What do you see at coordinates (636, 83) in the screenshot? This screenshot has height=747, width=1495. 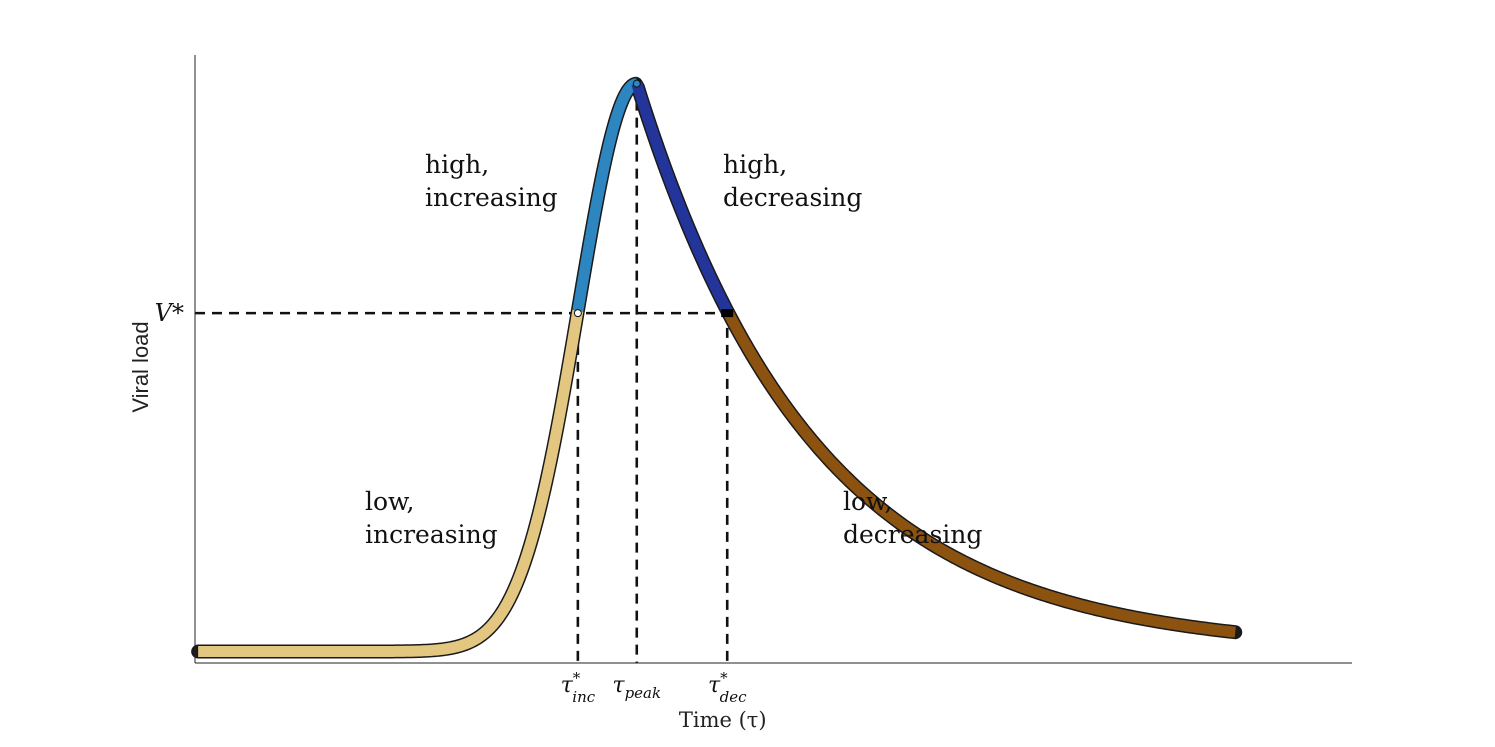 I see `peak-marker` at bounding box center [636, 83].